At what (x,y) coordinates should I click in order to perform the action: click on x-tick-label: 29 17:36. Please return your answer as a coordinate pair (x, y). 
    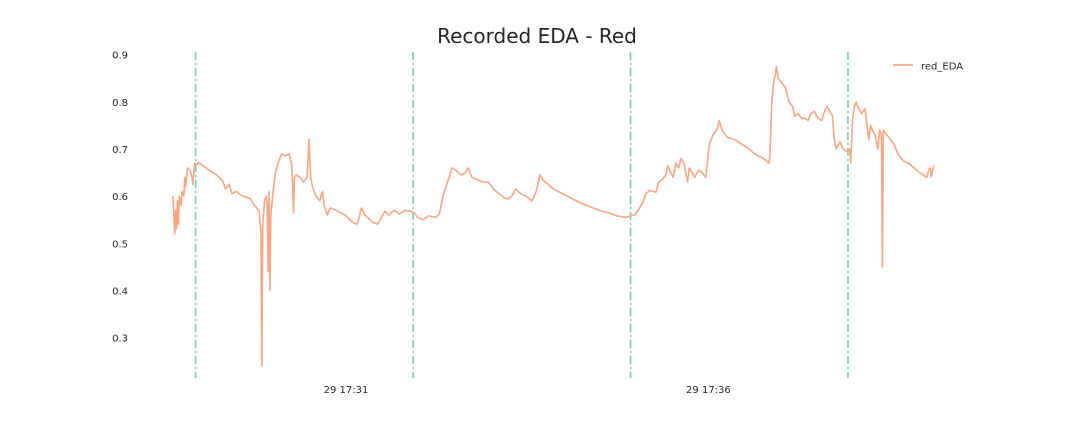
    Looking at the image, I should click on (708, 390).